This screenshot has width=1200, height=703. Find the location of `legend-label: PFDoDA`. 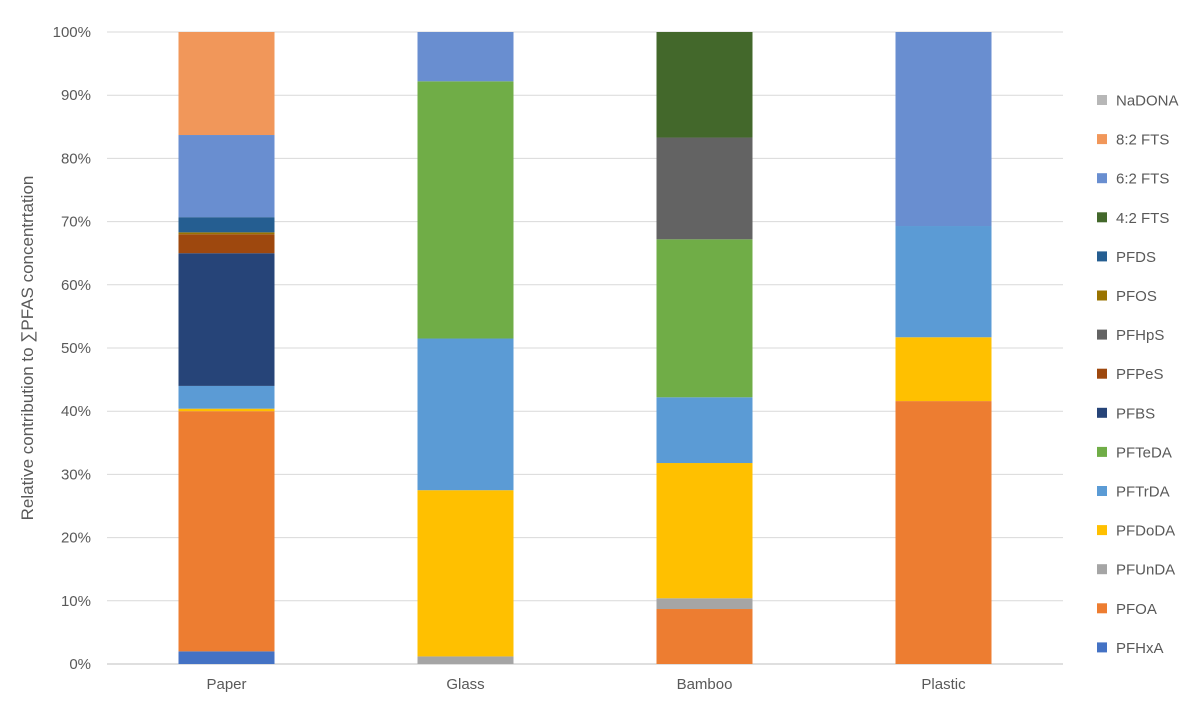

legend-label: PFDoDA is located at coordinates (1145, 531).